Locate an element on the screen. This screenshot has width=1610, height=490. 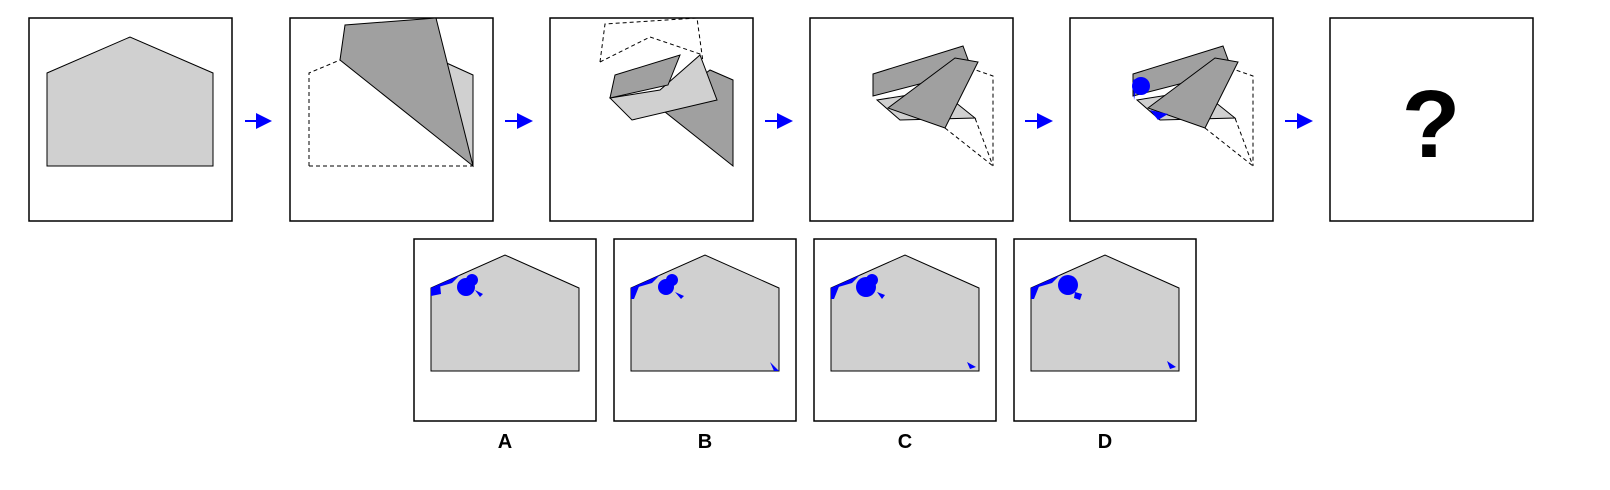
question-panel: ? is located at coordinates (1431, 119).